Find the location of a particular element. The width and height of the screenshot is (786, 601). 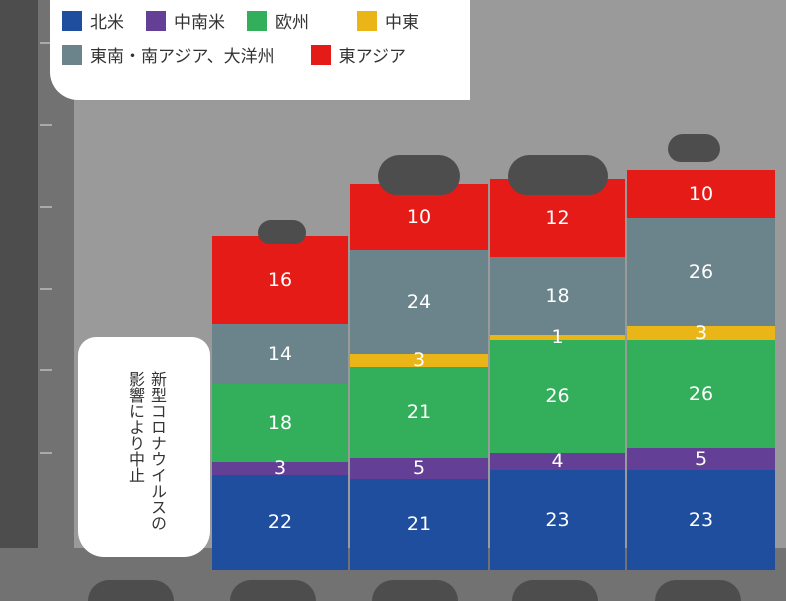

legend-item-europe: 欧州 is located at coordinates (278, 20).